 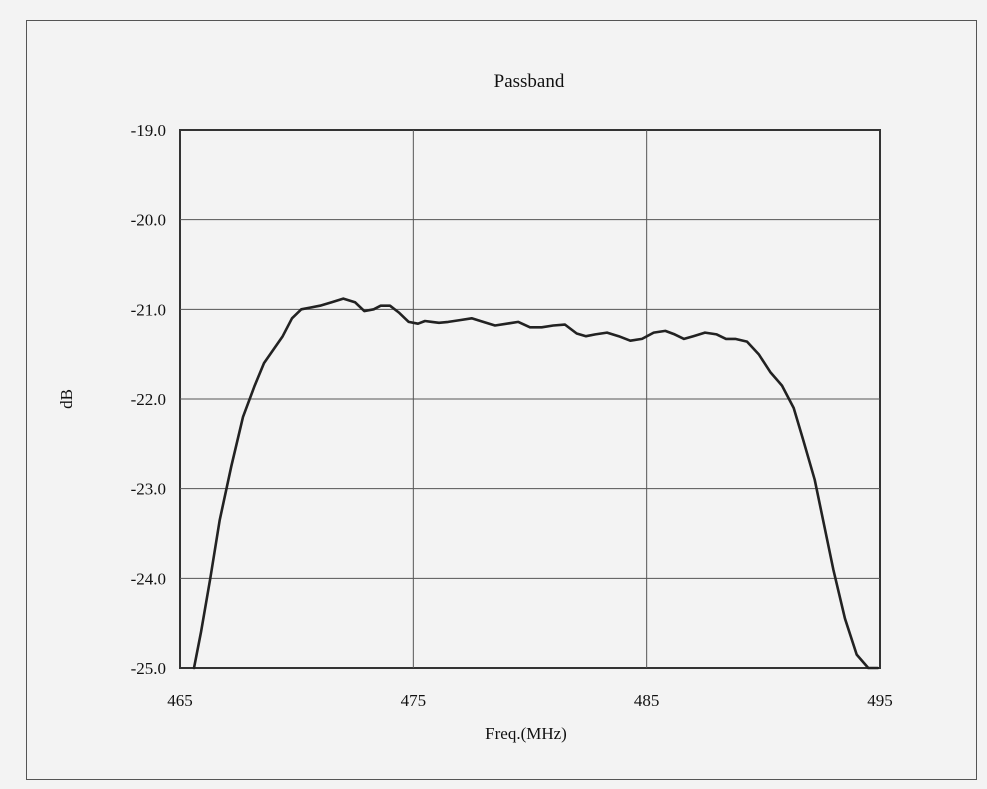 I want to click on chart-title: Passband, so click(x=529, y=81).